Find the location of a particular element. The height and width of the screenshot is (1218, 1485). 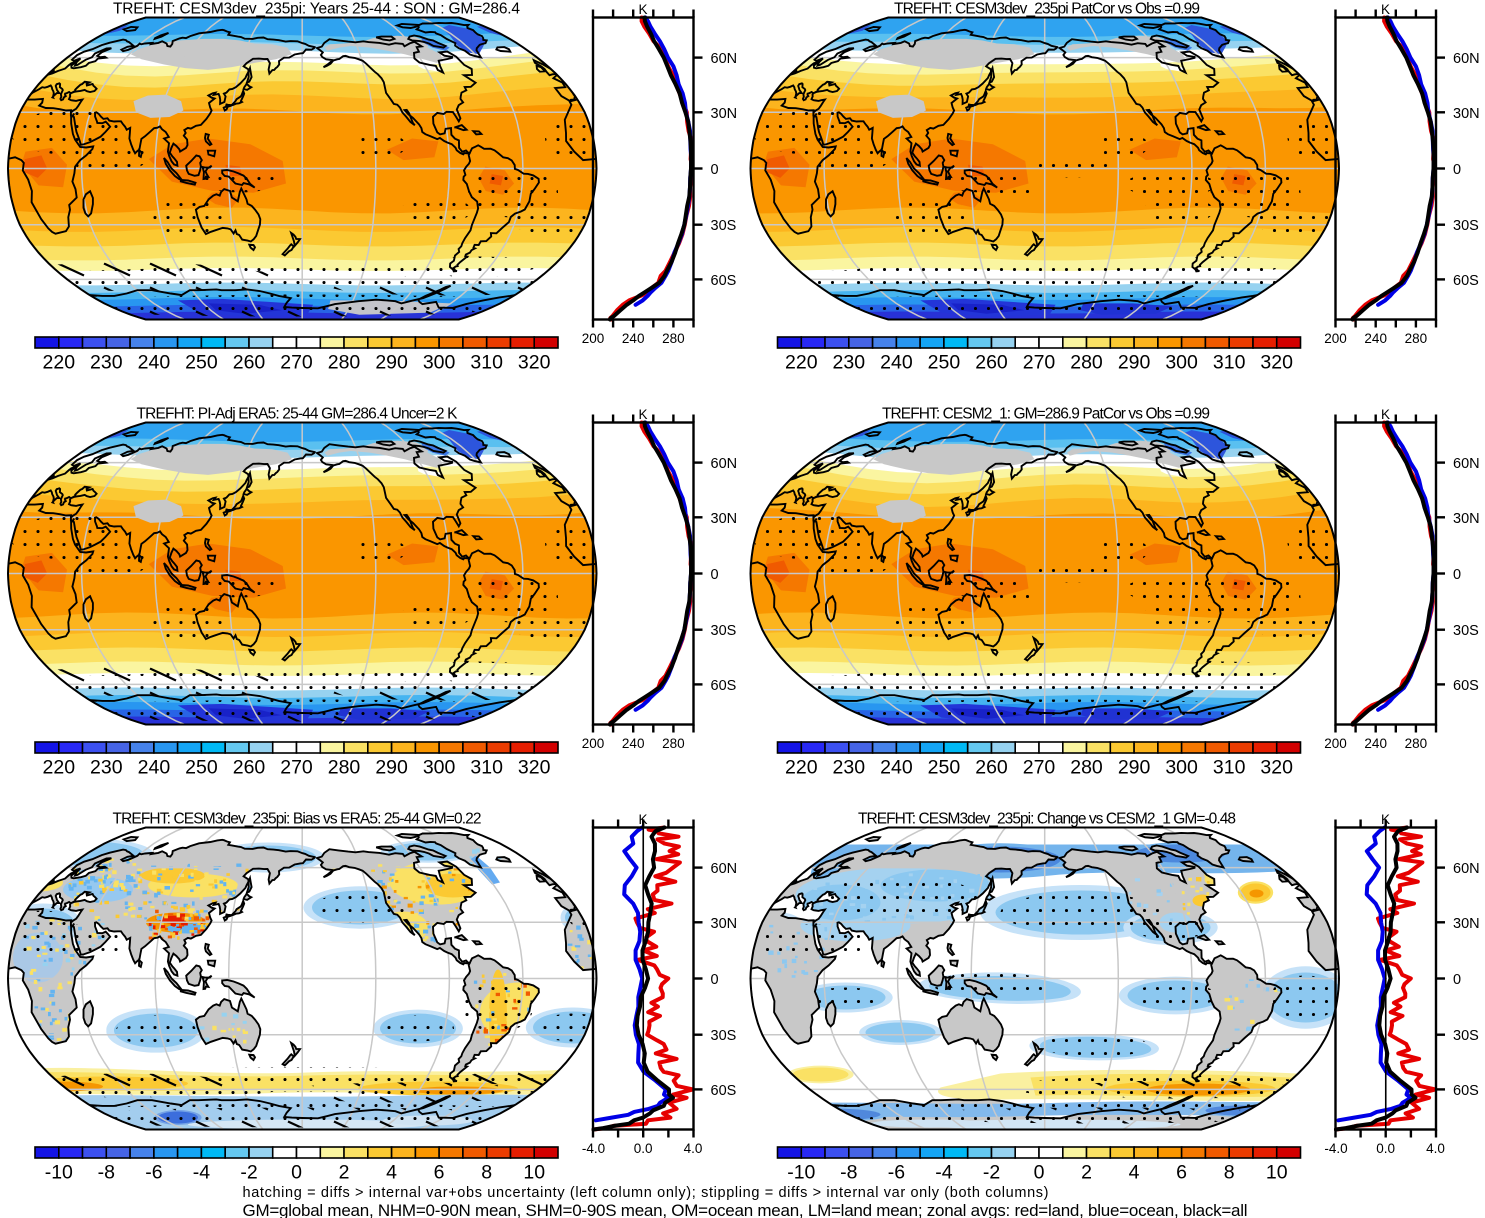

svg-text: 0.0 is located at coordinates (643, 1148).